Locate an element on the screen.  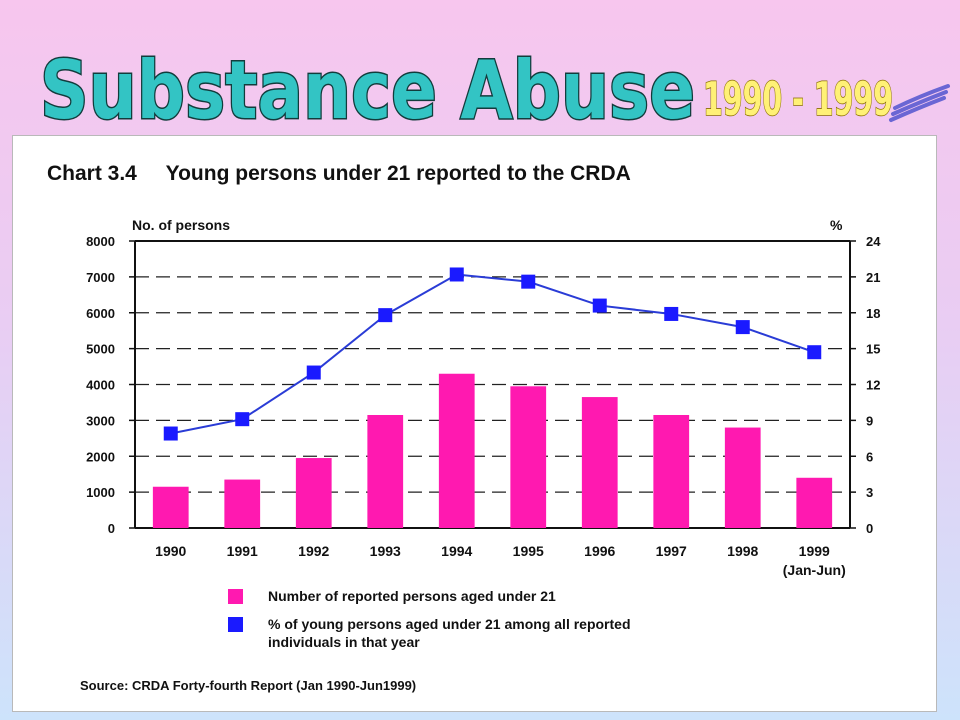
x-tick-label: 1992 is located at coordinates (313, 551).